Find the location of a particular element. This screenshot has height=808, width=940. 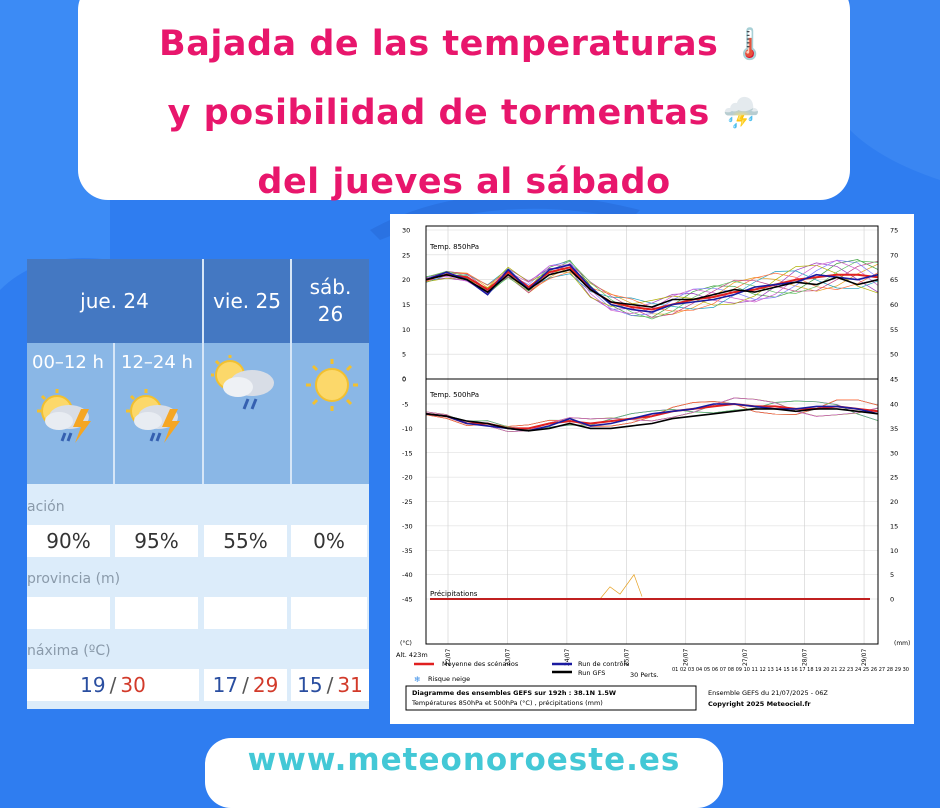

precip-value: 55% is located at coordinates (245, 541).